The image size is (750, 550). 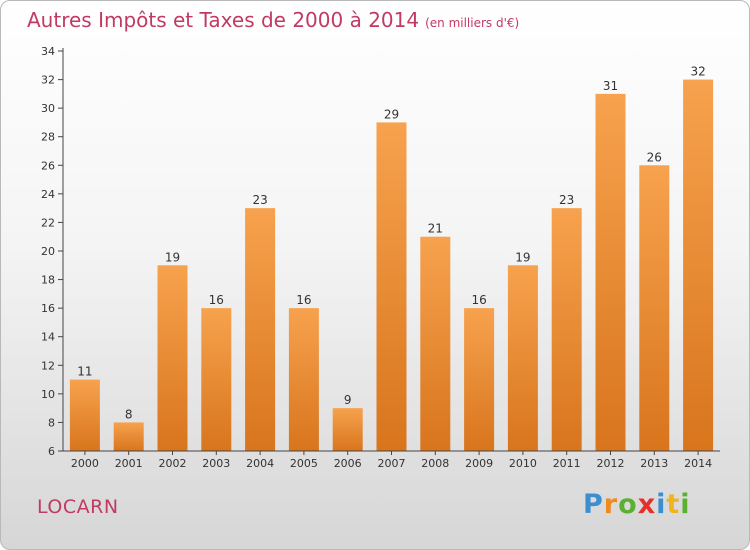 I want to click on data-label-2008: 21, so click(x=435, y=229).